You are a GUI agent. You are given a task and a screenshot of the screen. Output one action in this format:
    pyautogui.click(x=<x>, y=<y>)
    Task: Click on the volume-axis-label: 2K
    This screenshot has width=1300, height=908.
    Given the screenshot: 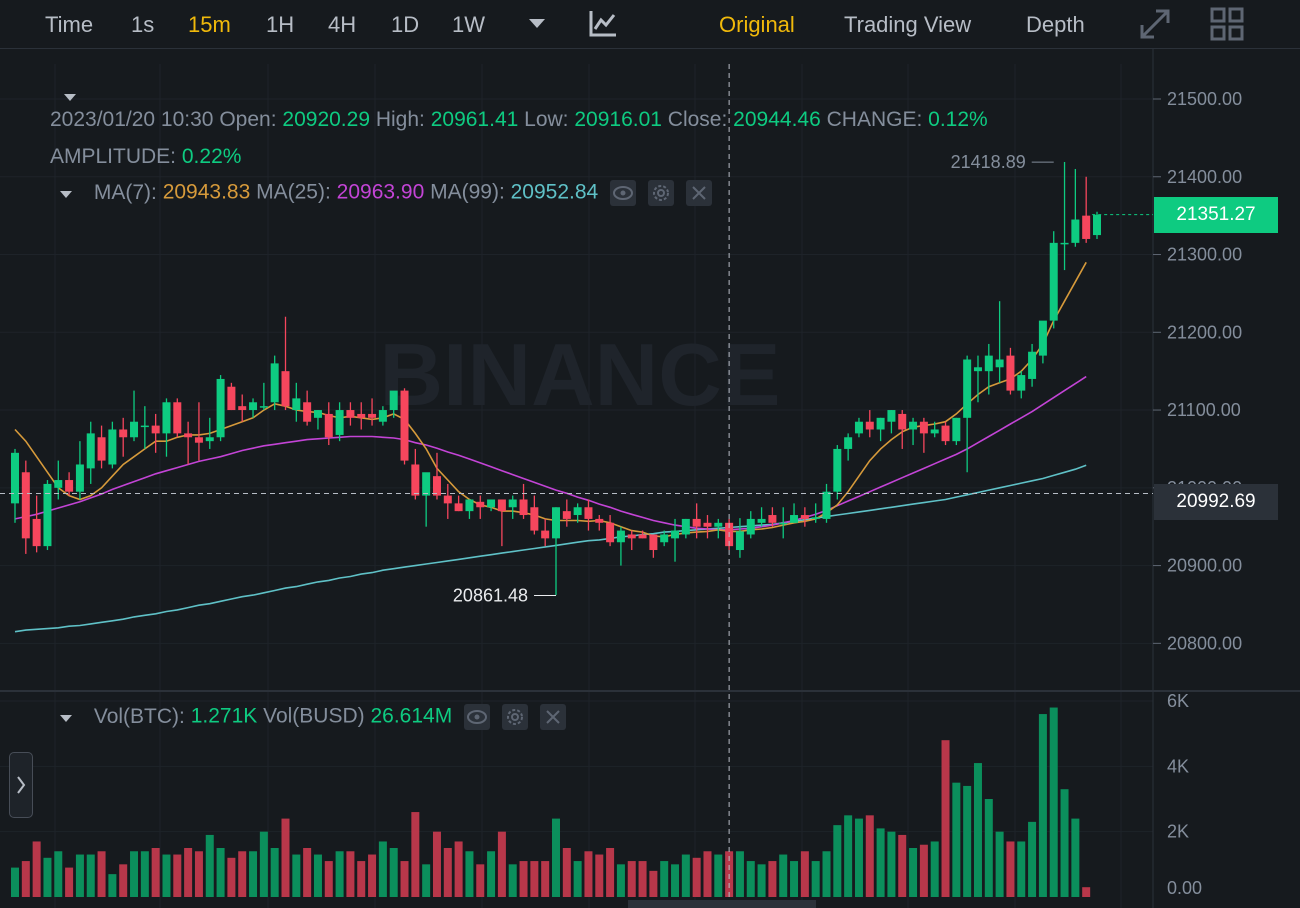 What is the action you would take?
    pyautogui.click(x=1178, y=832)
    